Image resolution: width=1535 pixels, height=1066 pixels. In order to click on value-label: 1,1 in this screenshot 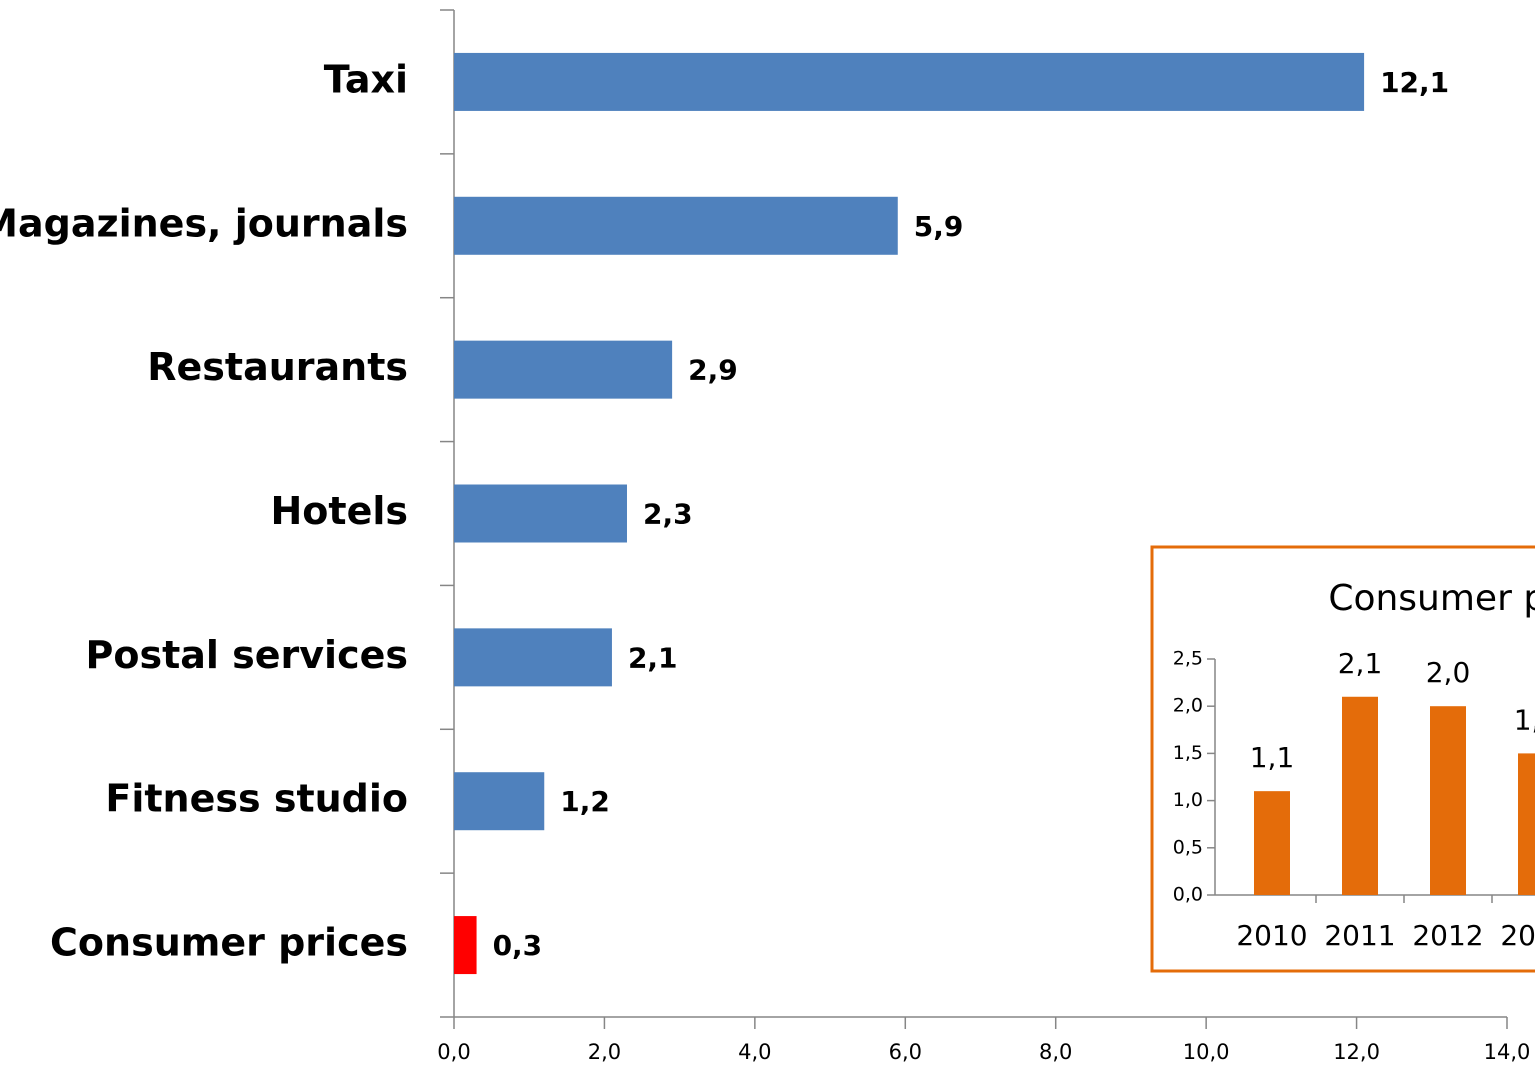, I will do `click(1272, 757)`.